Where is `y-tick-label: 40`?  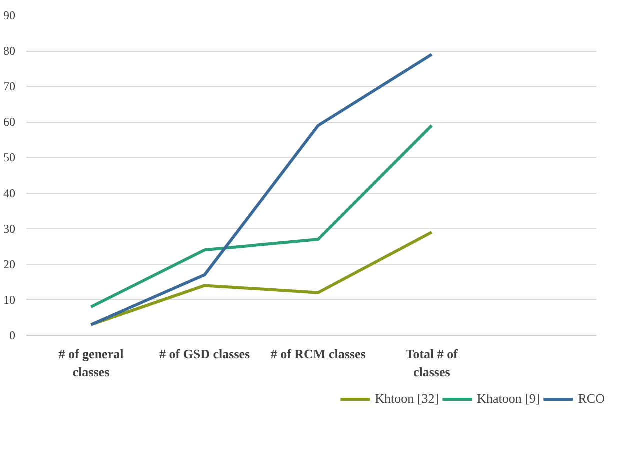
y-tick-label: 40 is located at coordinates (10, 193).